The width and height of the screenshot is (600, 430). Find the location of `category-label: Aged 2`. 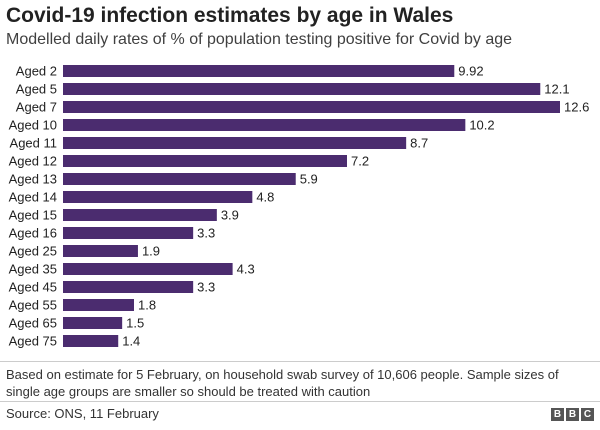

category-label: Aged 2 is located at coordinates (36, 71).